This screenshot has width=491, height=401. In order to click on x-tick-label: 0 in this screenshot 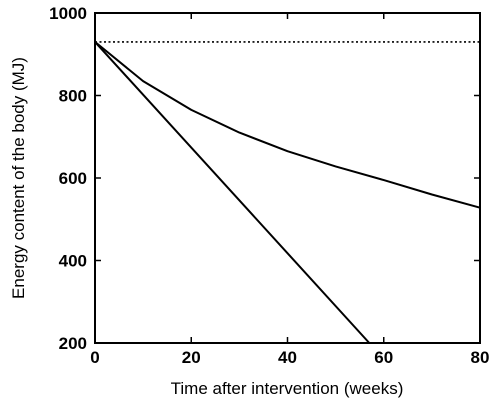, I will do `click(94, 357)`.